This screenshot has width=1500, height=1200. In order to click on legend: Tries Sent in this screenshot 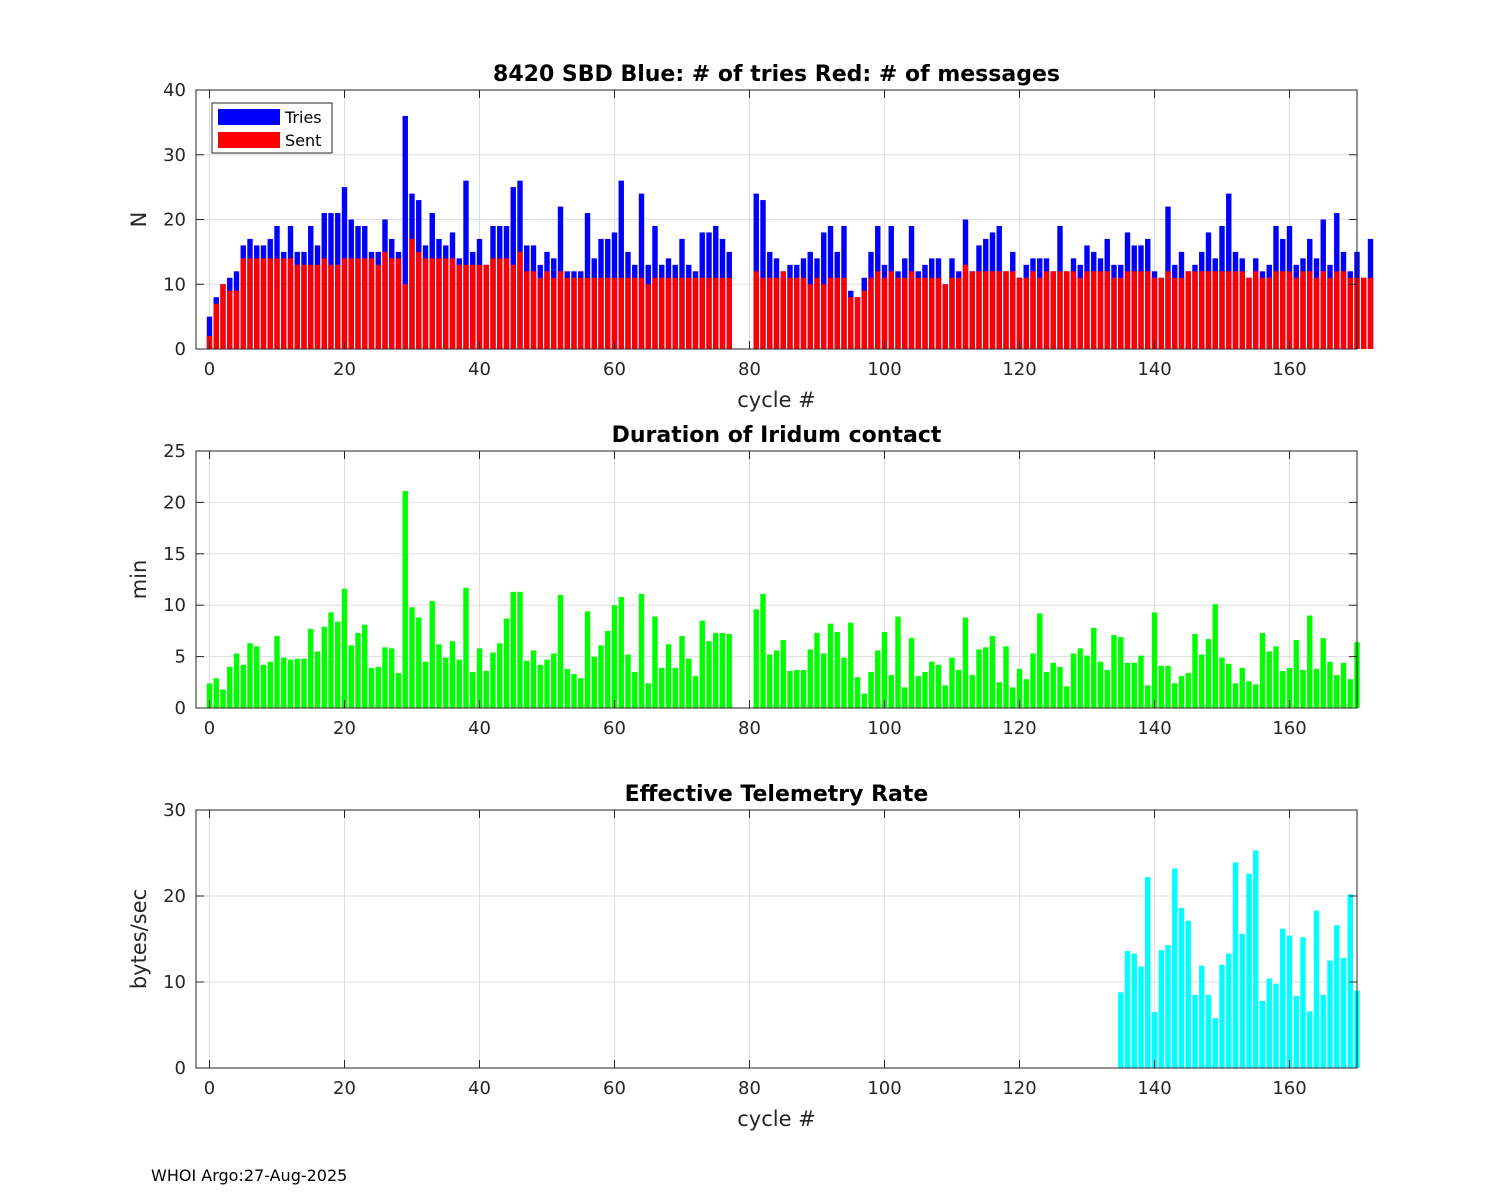, I will do `click(272, 128)`.